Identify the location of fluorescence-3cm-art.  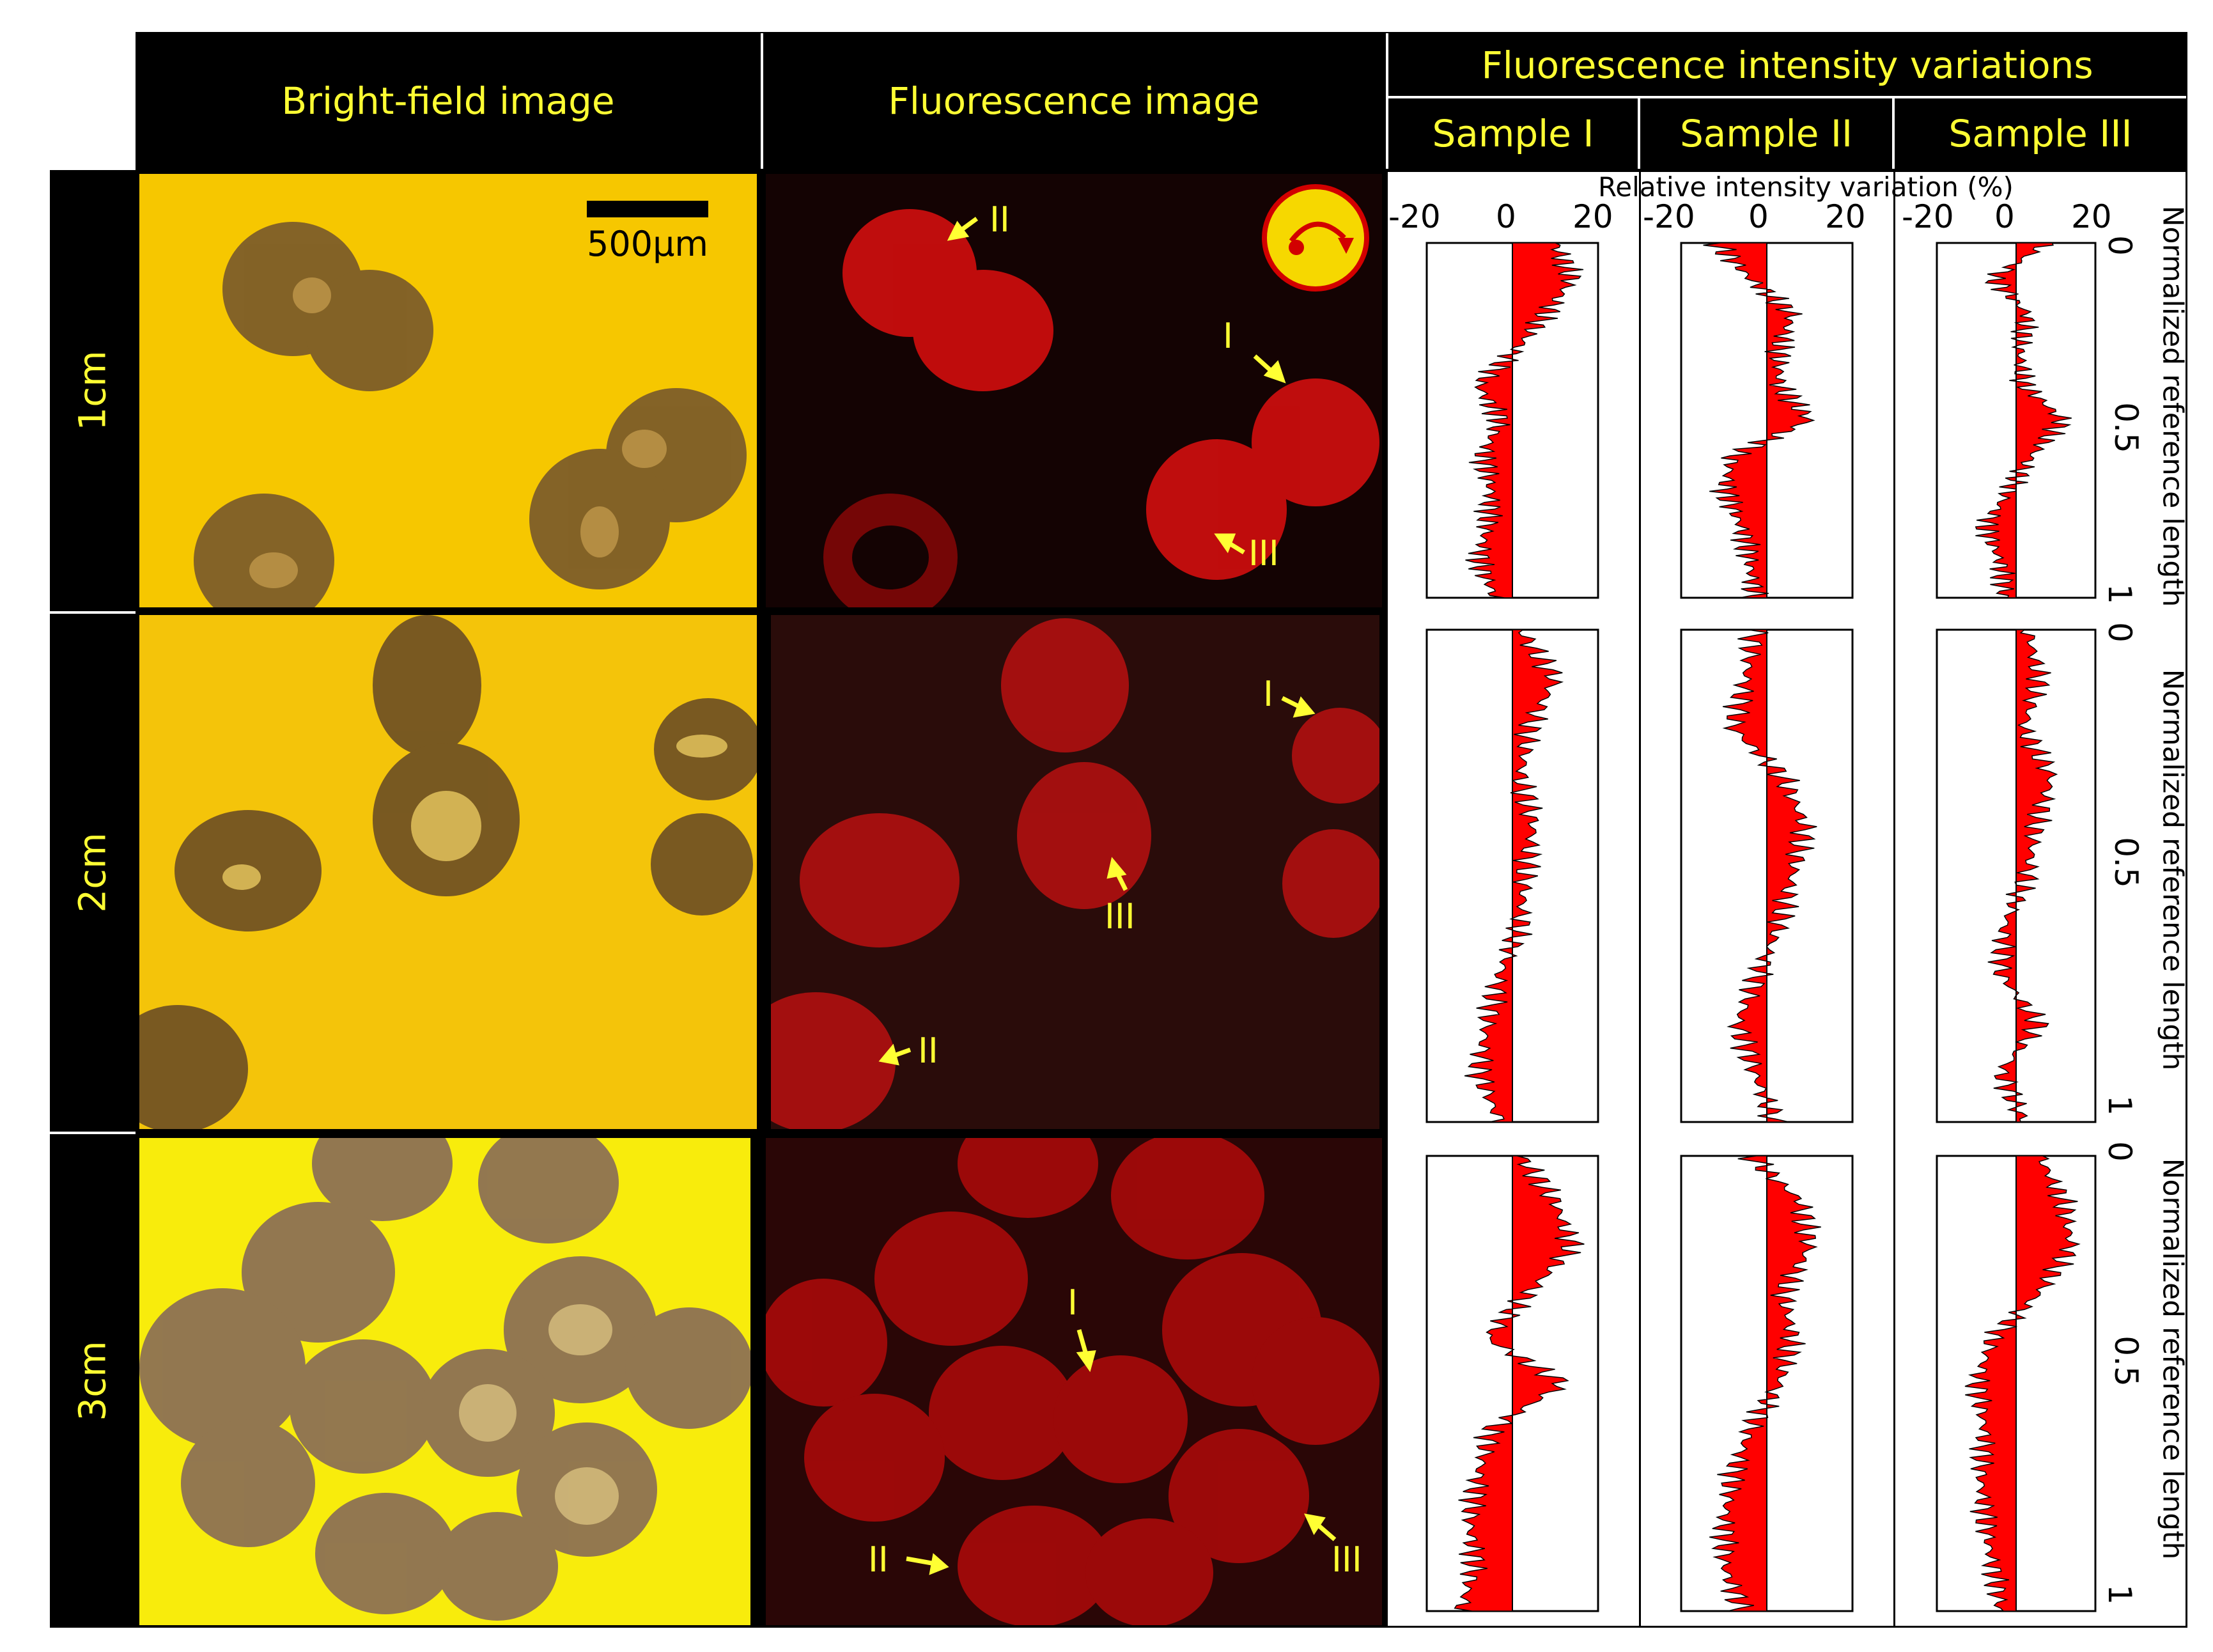
(1072, 1381).